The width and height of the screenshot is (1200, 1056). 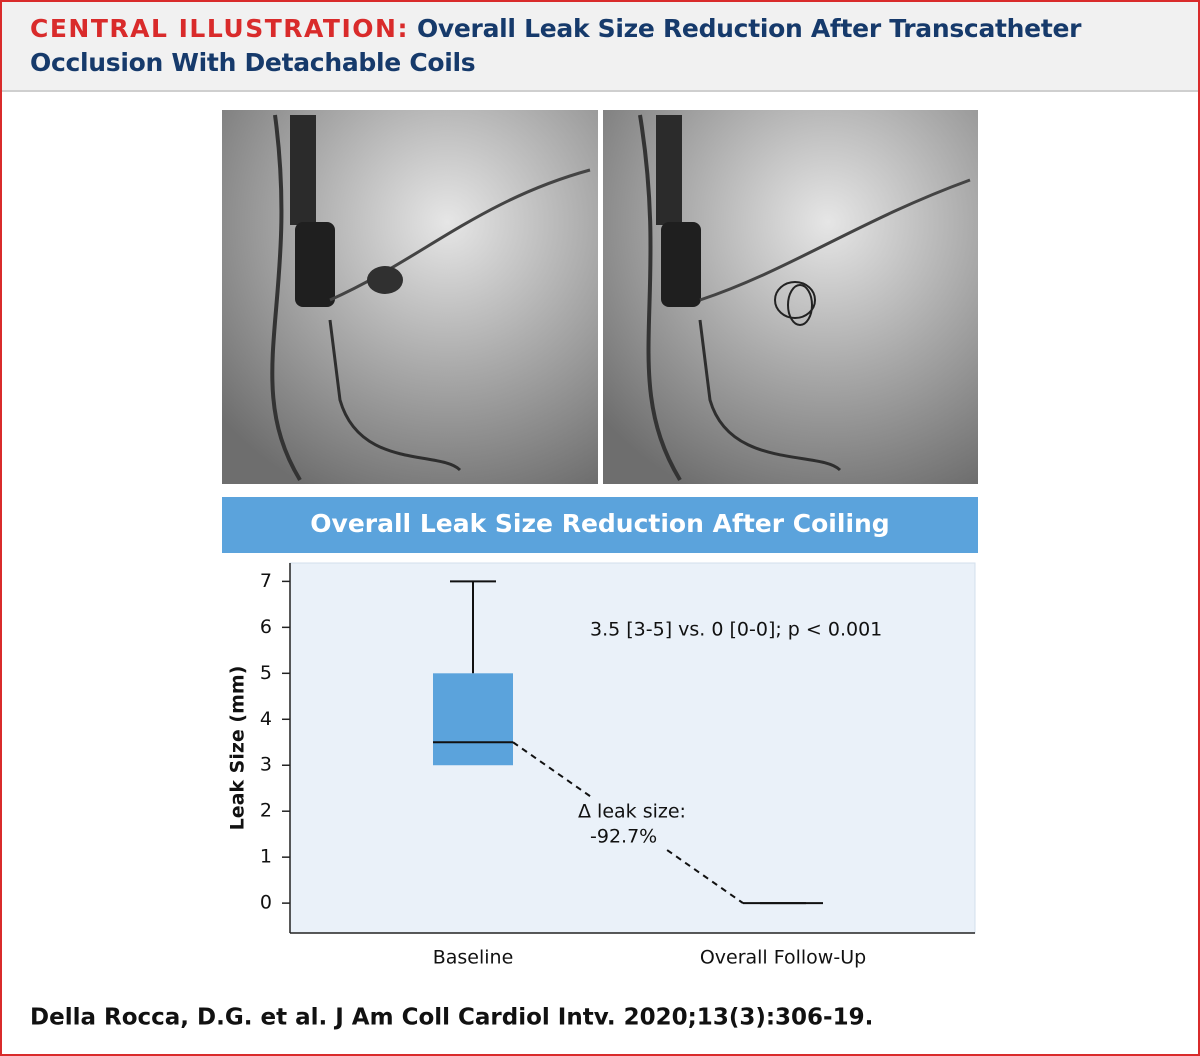 I want to click on y-tick-label: 5, so click(x=266, y=673).